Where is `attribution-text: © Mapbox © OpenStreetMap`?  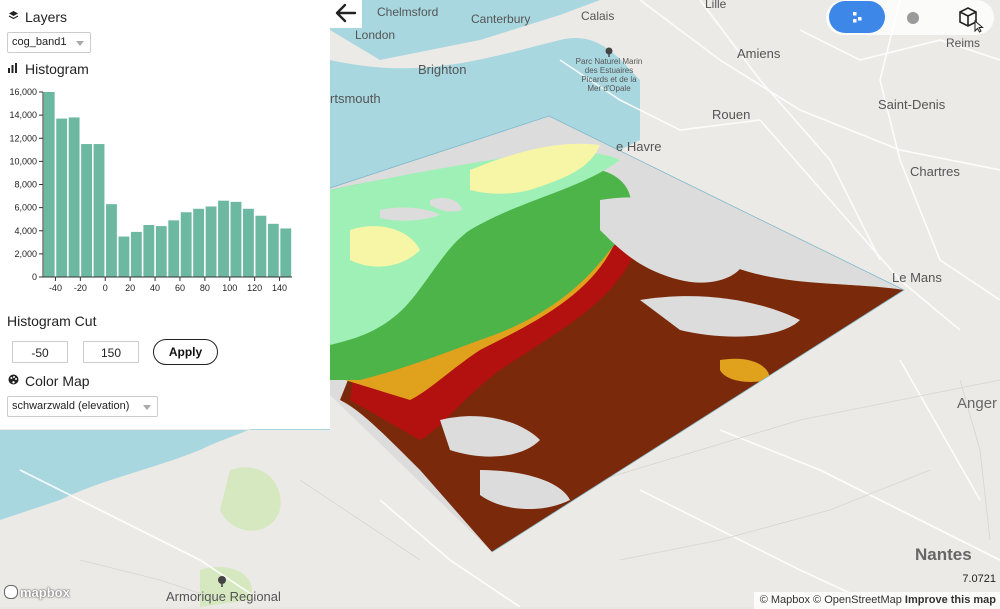 attribution-text: © Mapbox © OpenStreetMap is located at coordinates (830, 600).